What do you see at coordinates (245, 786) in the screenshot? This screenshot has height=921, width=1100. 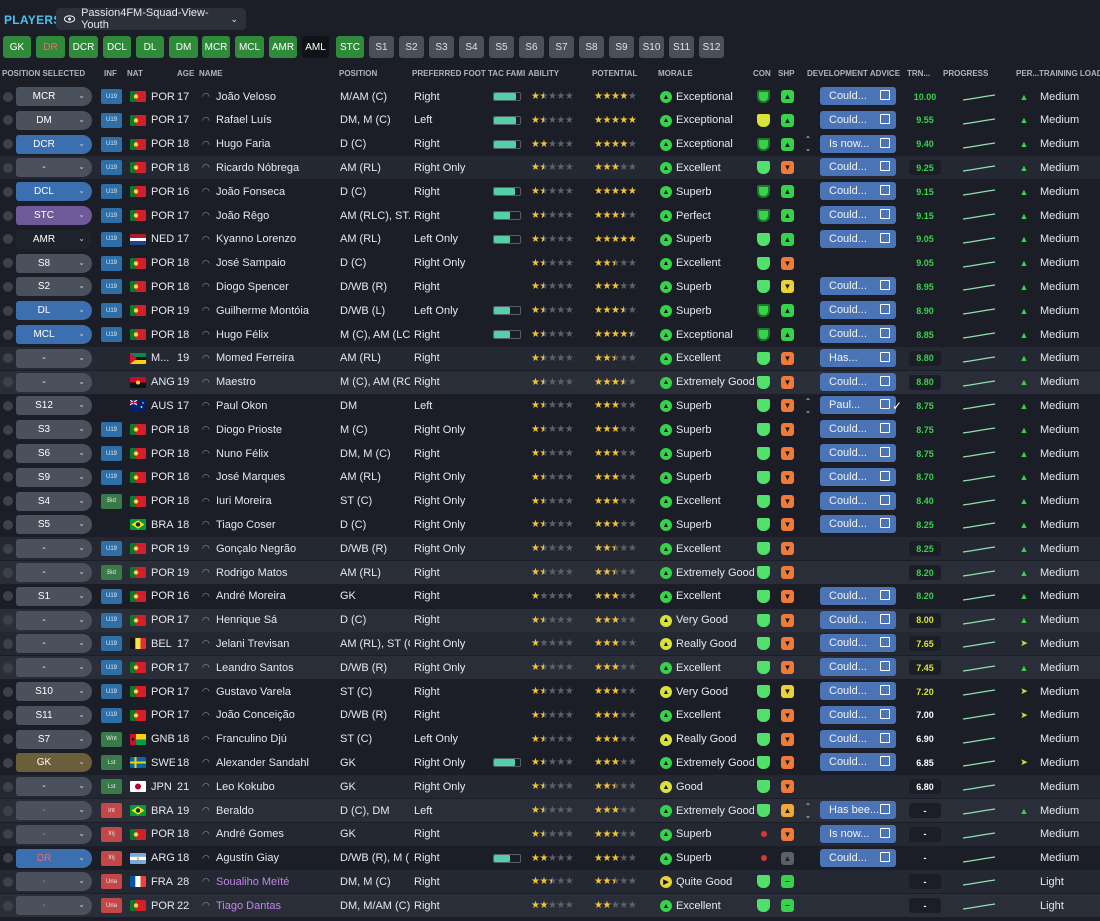 I see `player-name: Leo Kokubo` at bounding box center [245, 786].